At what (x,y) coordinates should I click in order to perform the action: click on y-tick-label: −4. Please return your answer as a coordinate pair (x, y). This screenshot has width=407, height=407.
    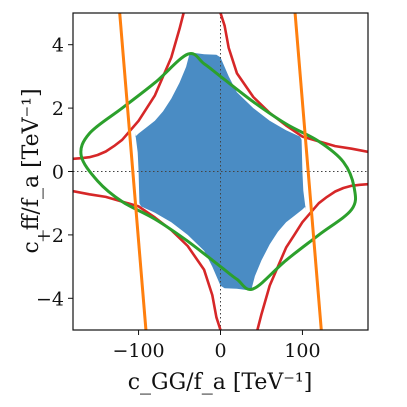
    Looking at the image, I should click on (50, 299).